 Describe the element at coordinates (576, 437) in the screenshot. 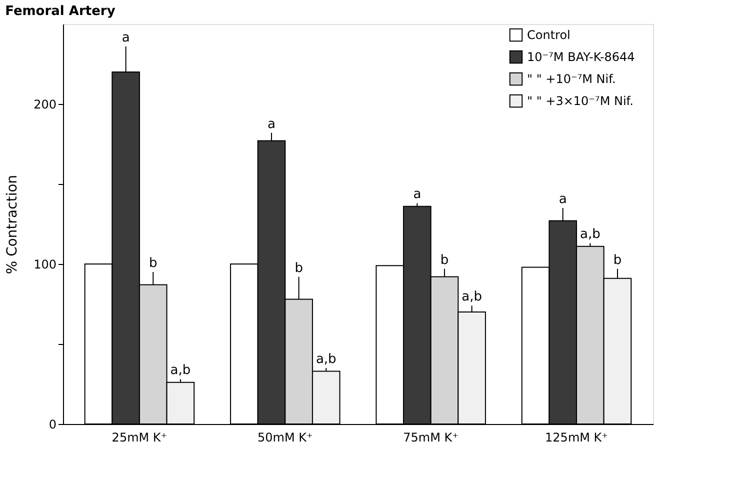

I see `x-tick-label: 125mM K⁺` at that location.